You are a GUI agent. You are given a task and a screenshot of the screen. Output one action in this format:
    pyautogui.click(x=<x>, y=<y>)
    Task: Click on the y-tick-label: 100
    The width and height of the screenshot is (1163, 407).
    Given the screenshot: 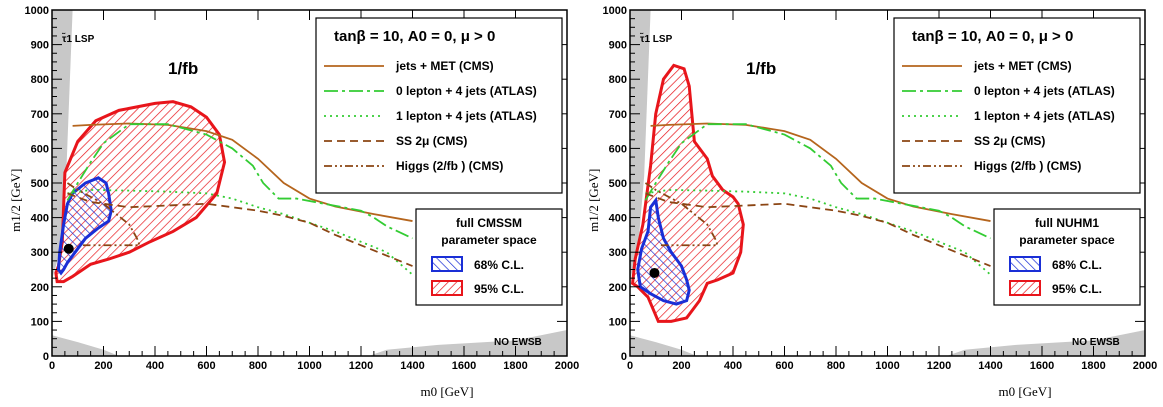 What is the action you would take?
    pyautogui.click(x=618, y=322)
    